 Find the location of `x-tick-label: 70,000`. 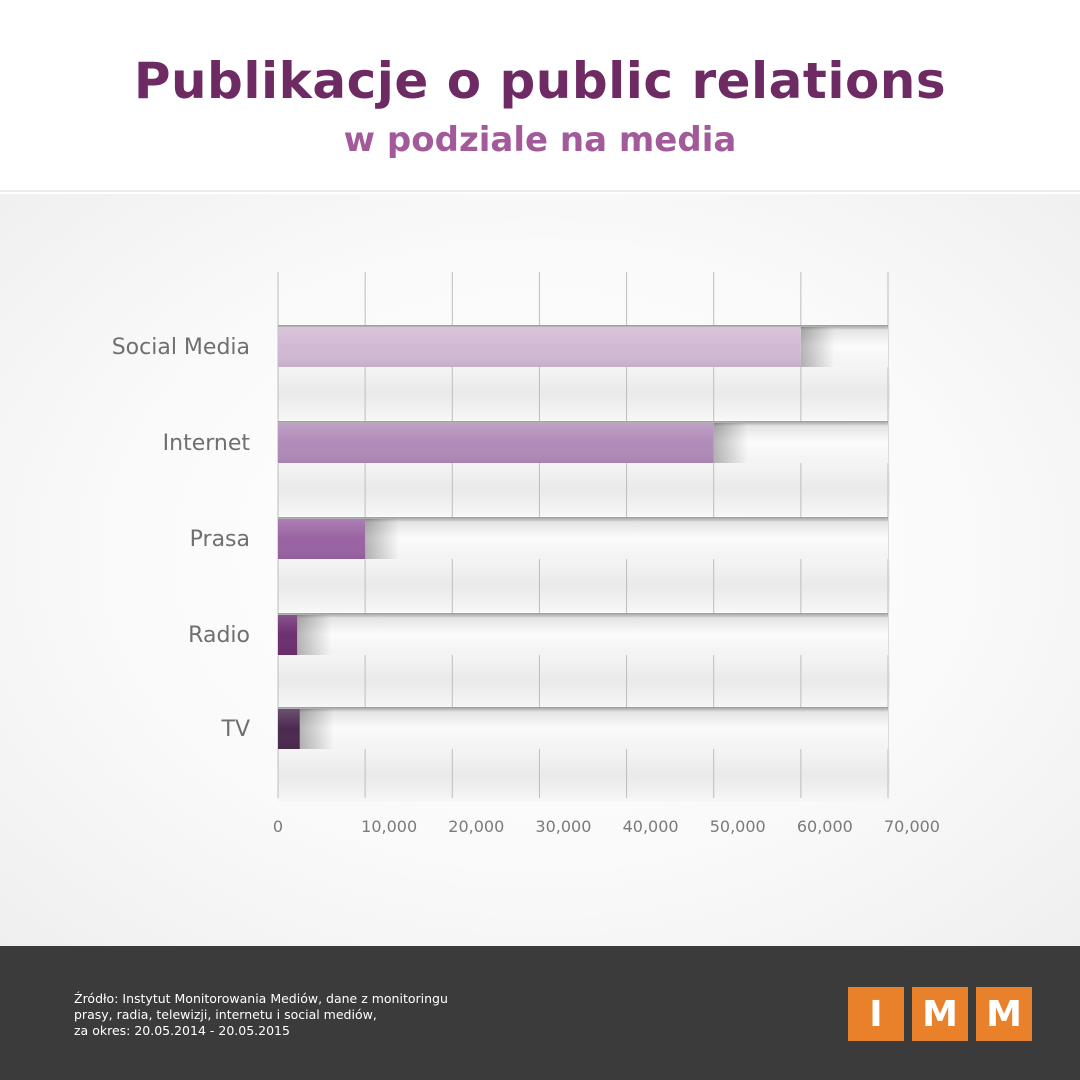

x-tick-label: 70,000 is located at coordinates (912, 826).